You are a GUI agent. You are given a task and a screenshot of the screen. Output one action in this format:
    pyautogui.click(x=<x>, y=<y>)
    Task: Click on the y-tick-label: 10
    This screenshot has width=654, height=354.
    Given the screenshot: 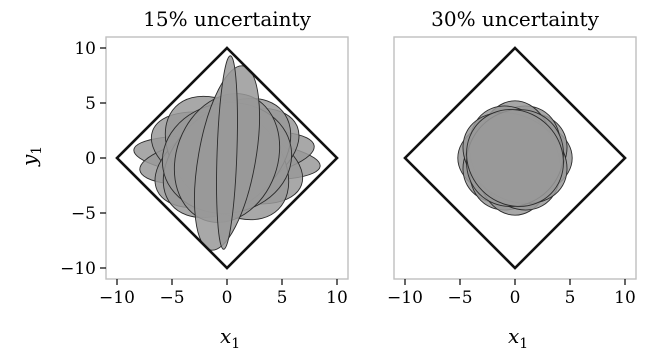 What is the action you would take?
    pyautogui.click(x=85, y=49)
    